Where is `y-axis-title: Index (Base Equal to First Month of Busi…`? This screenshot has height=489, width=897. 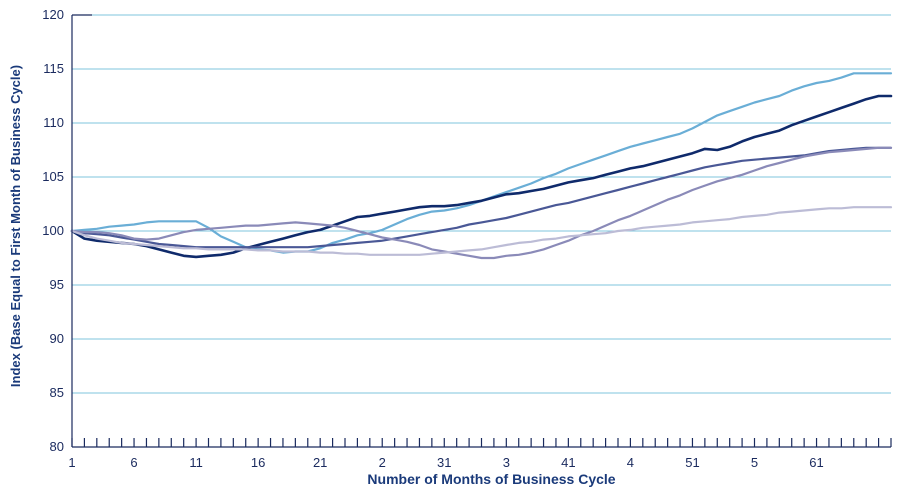 y-axis-title: Index (Base Equal to First Month of Busi… is located at coordinates (15, 226).